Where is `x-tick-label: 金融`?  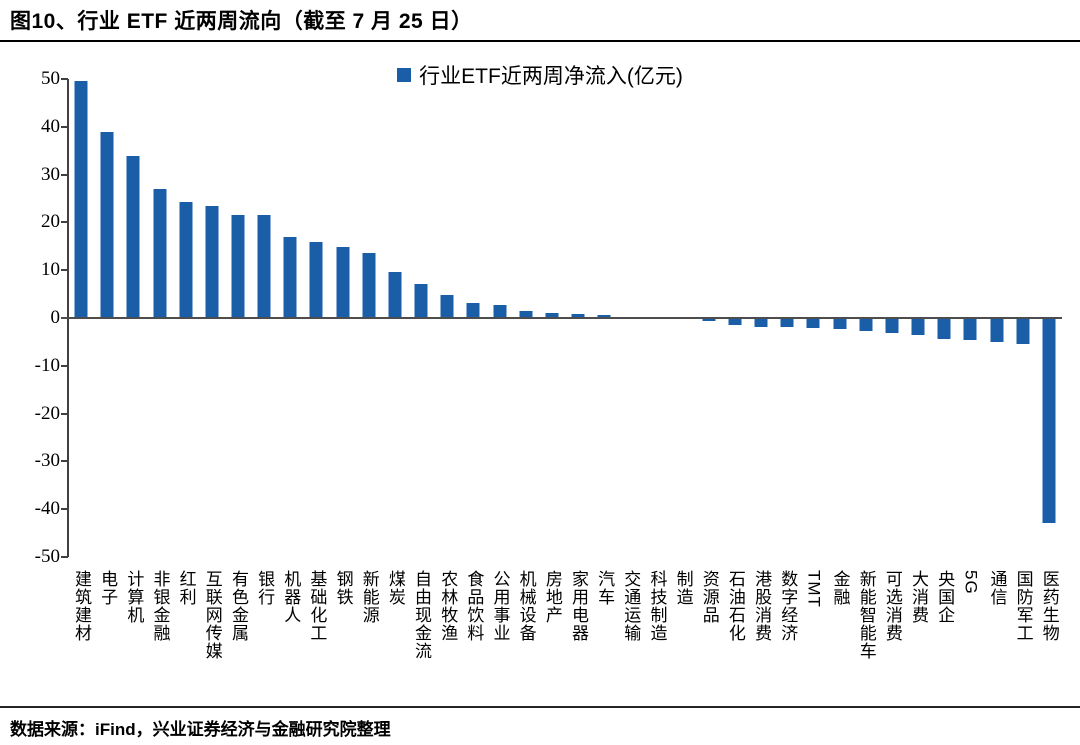
x-tick-label: 金融 is located at coordinates (840, 588).